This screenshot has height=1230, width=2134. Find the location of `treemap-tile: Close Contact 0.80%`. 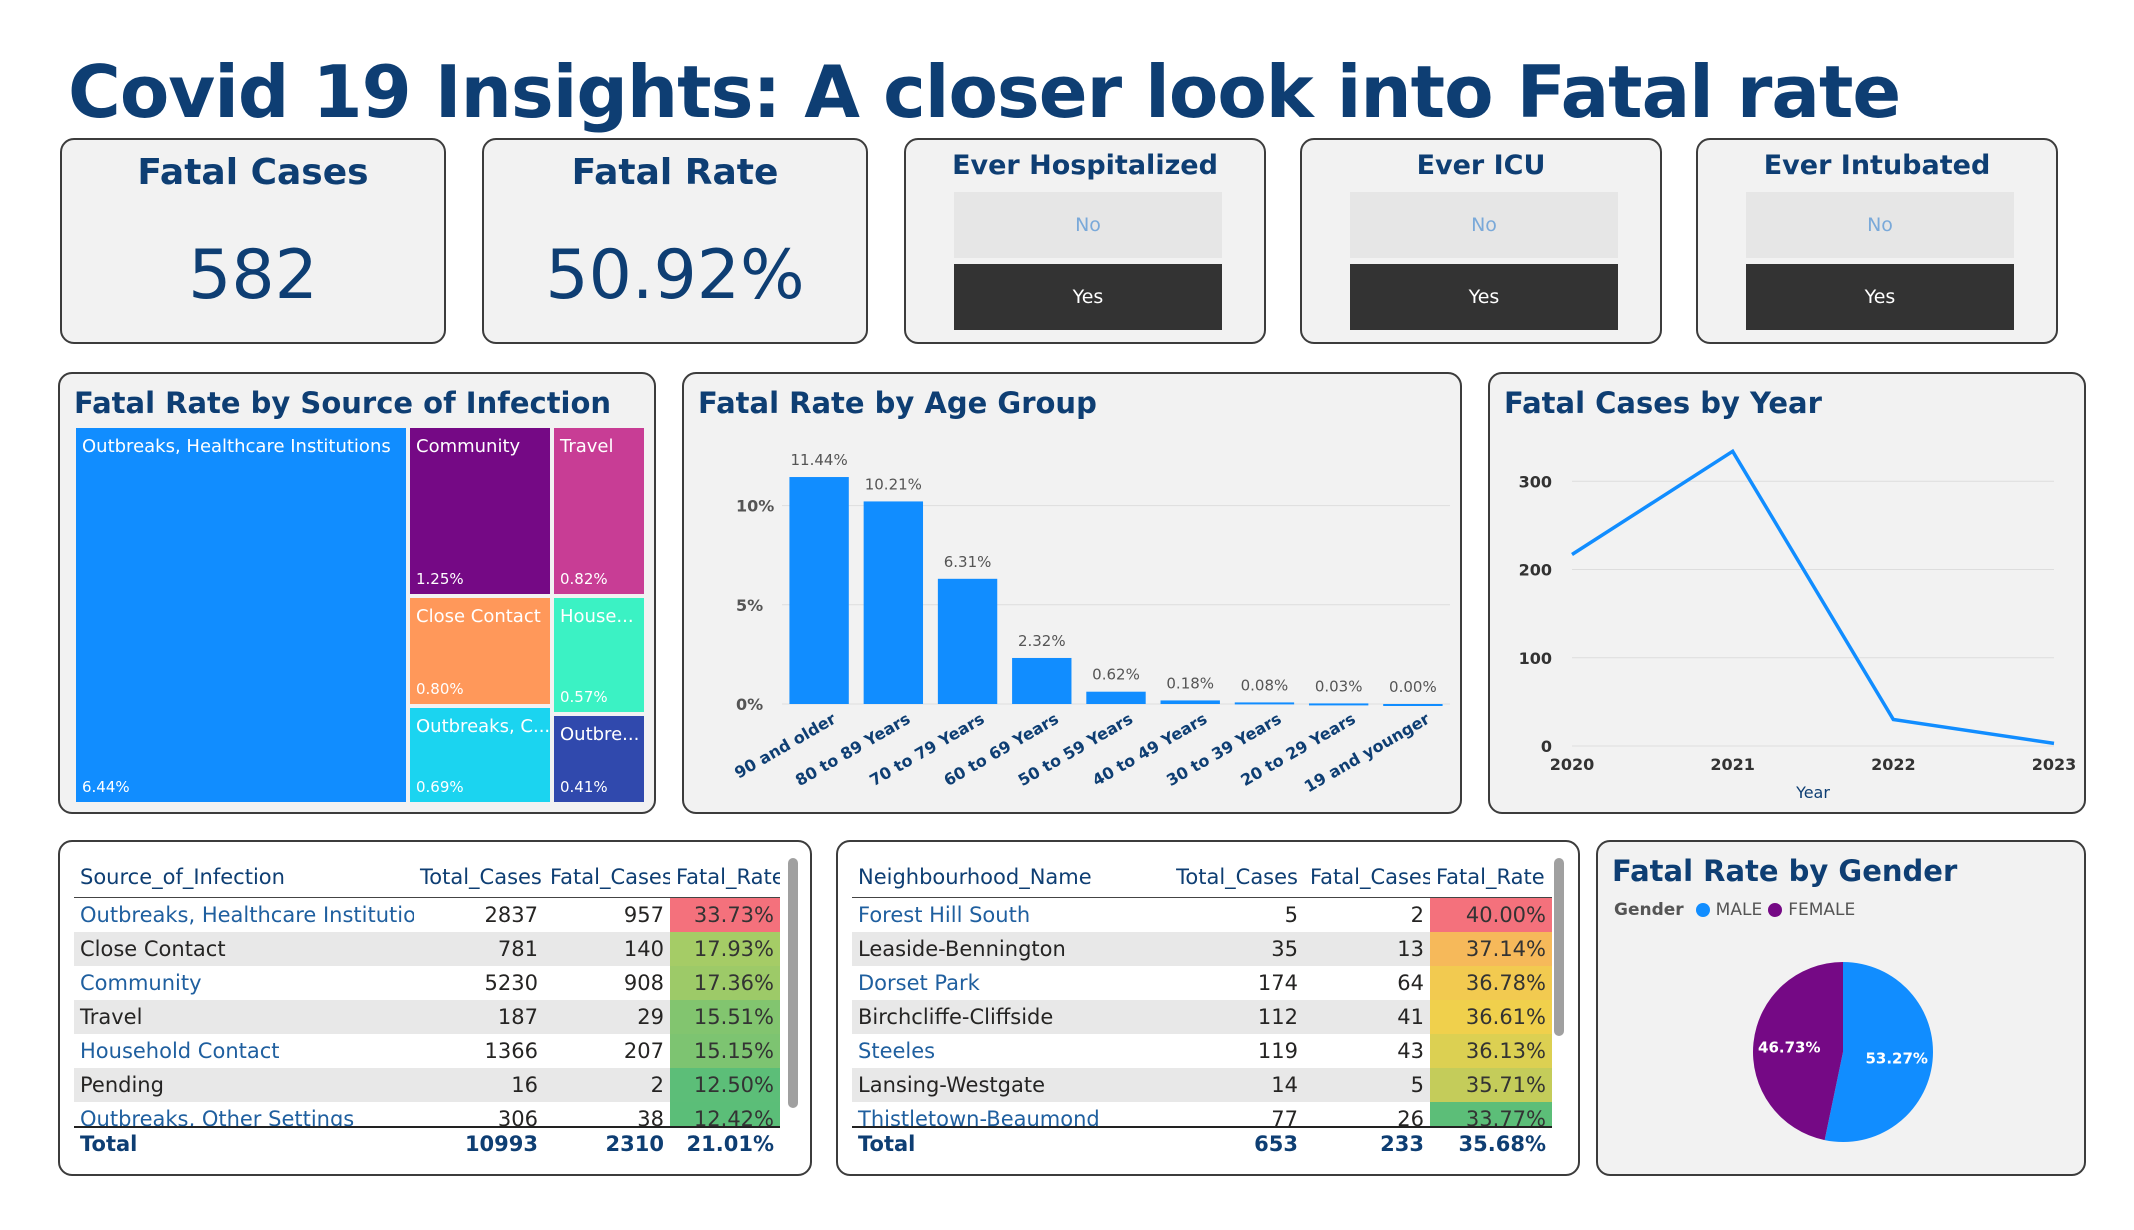

treemap-tile: Close Contact 0.80% is located at coordinates (480, 651).